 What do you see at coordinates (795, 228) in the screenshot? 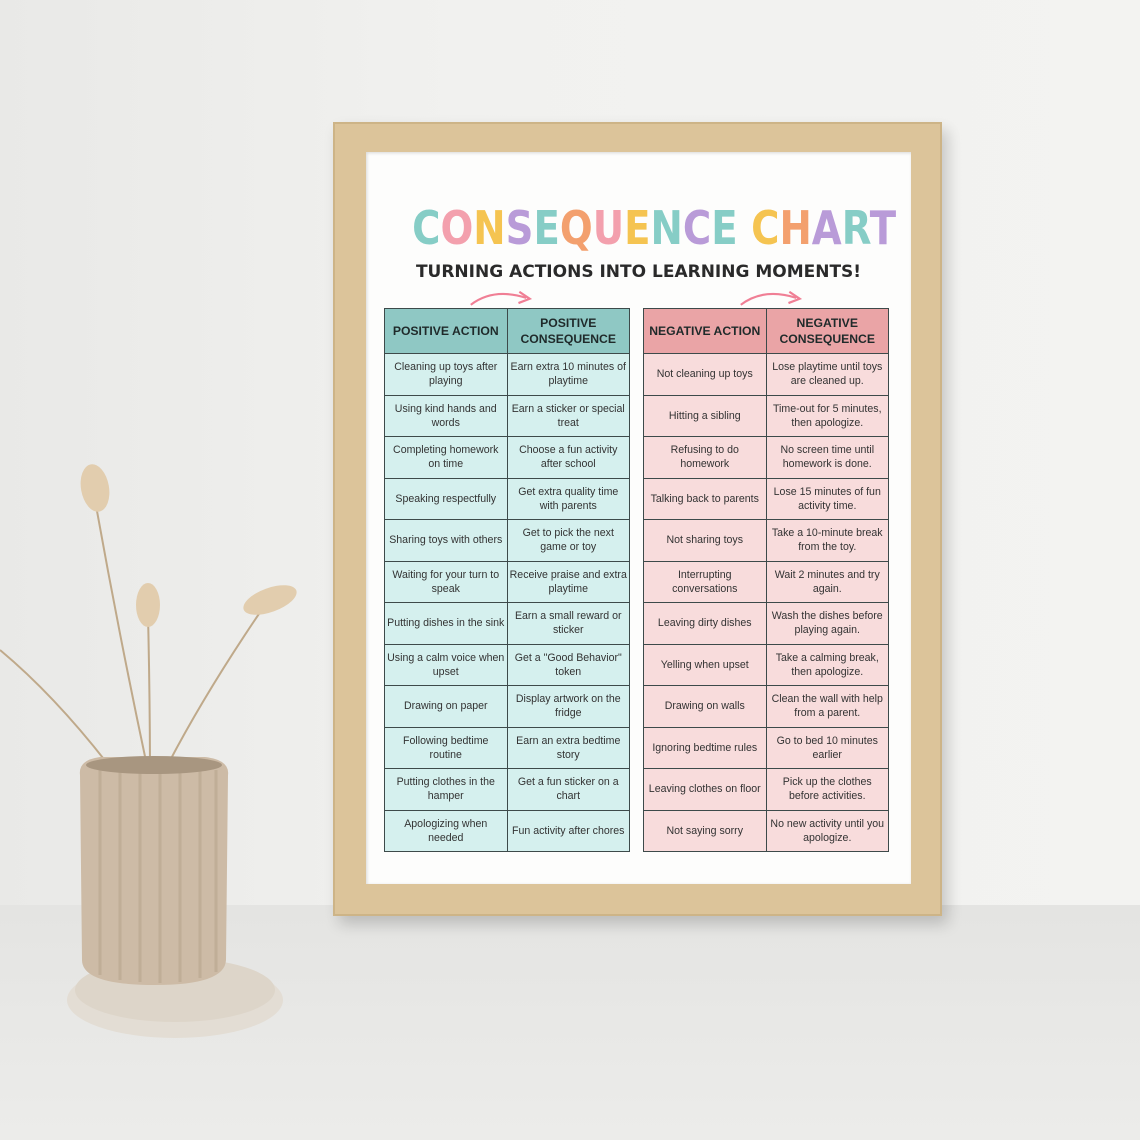
I see `title-letter: H` at bounding box center [795, 228].